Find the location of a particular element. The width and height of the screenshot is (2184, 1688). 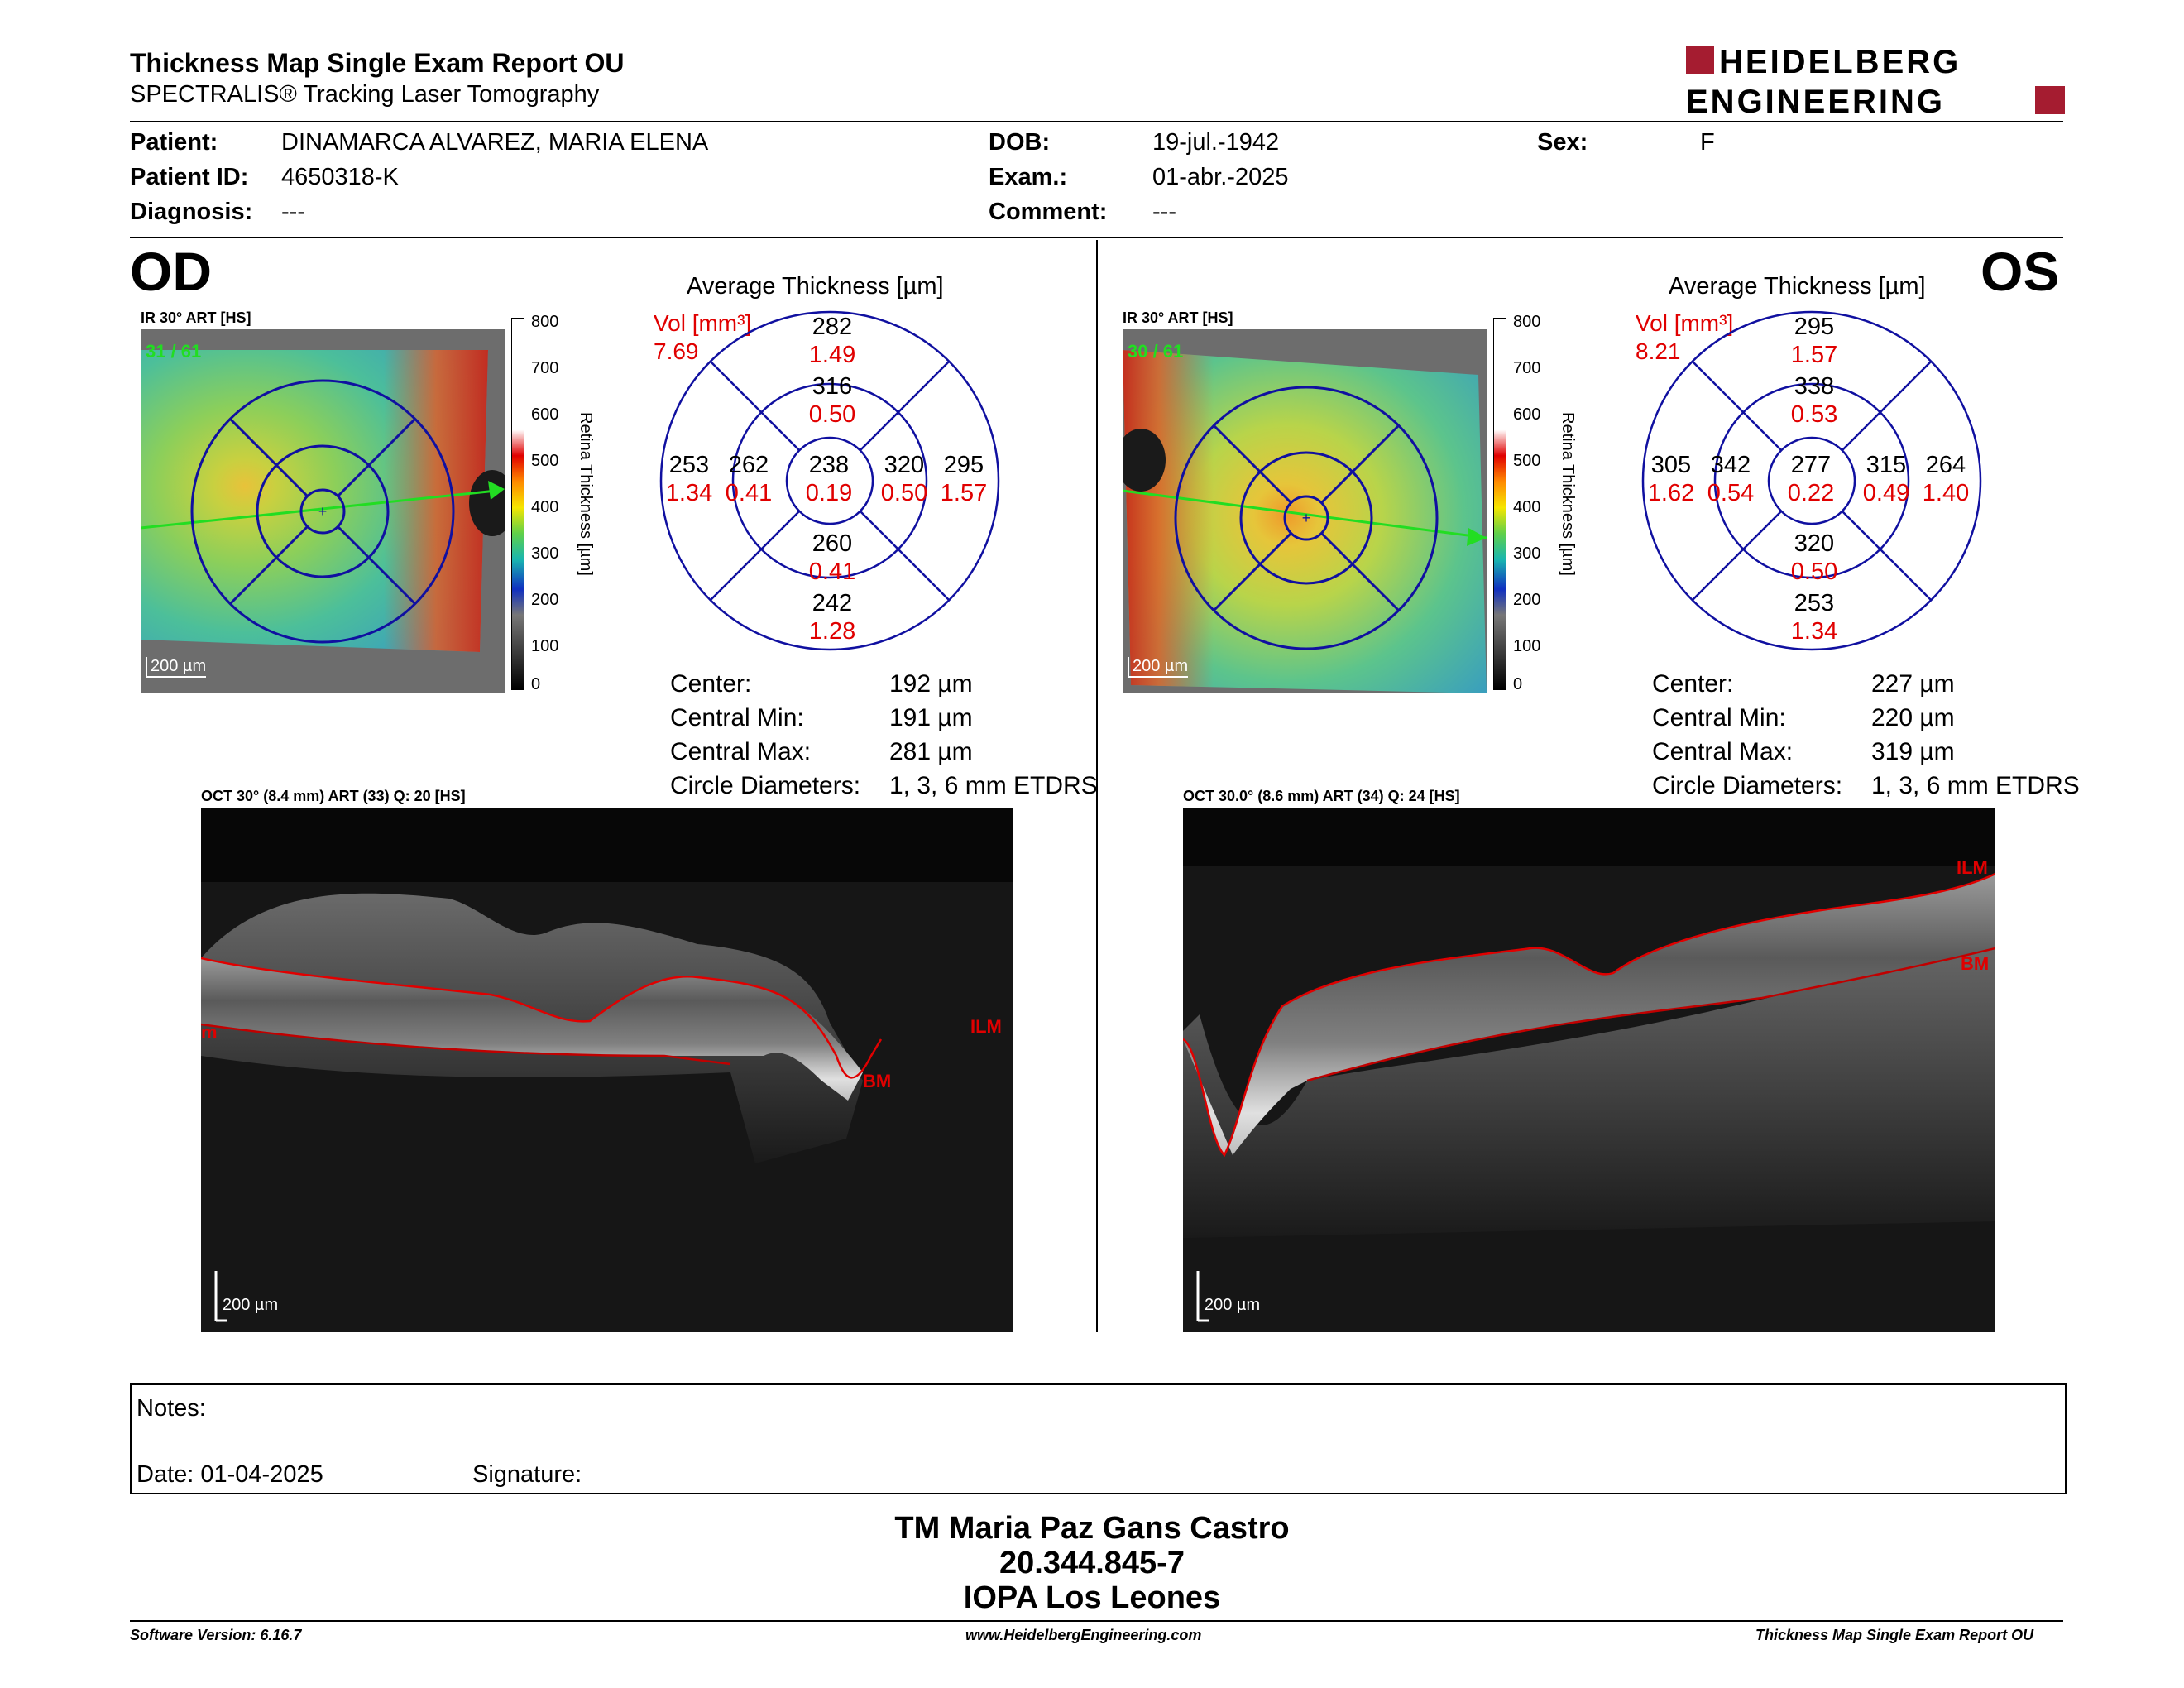

os-fundus-image: + 30 / 61 200 µm is located at coordinates (1305, 511).